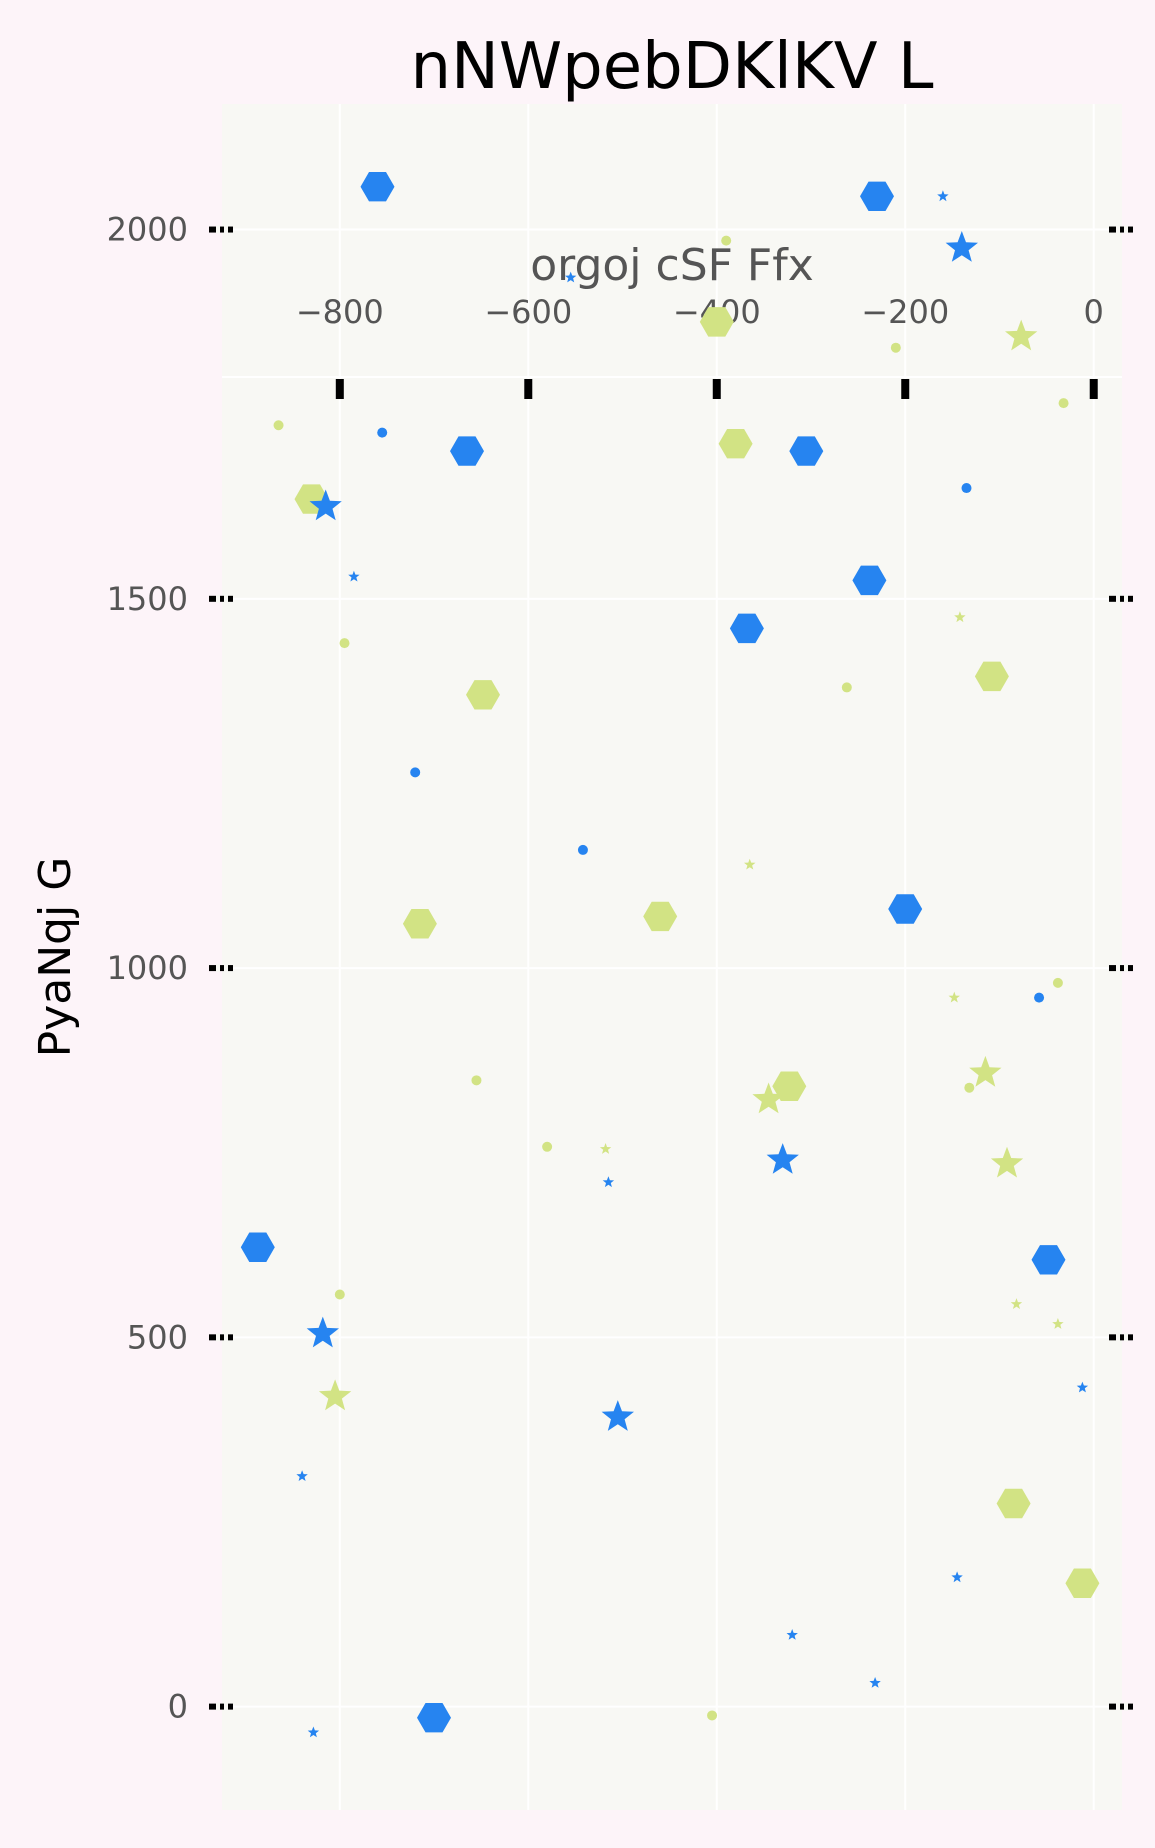 The image size is (1155, 1848). Describe the element at coordinates (1094, 312) in the screenshot. I see `x-tick-label: 0` at that location.